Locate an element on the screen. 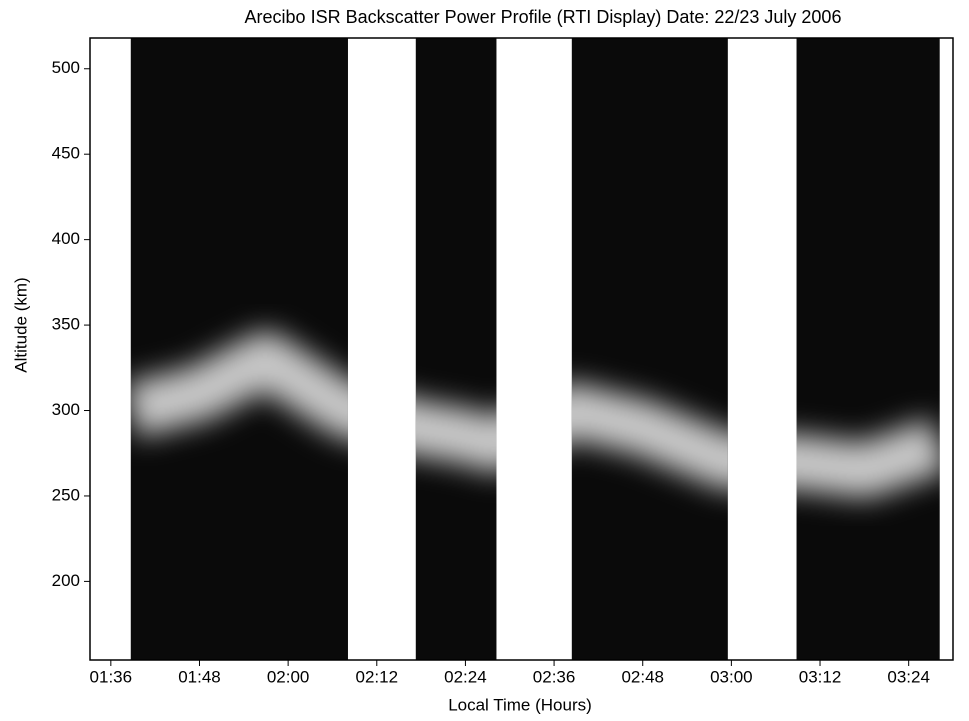 This screenshot has height=721, width=969. x-tick-label: 02:12 is located at coordinates (377, 676).